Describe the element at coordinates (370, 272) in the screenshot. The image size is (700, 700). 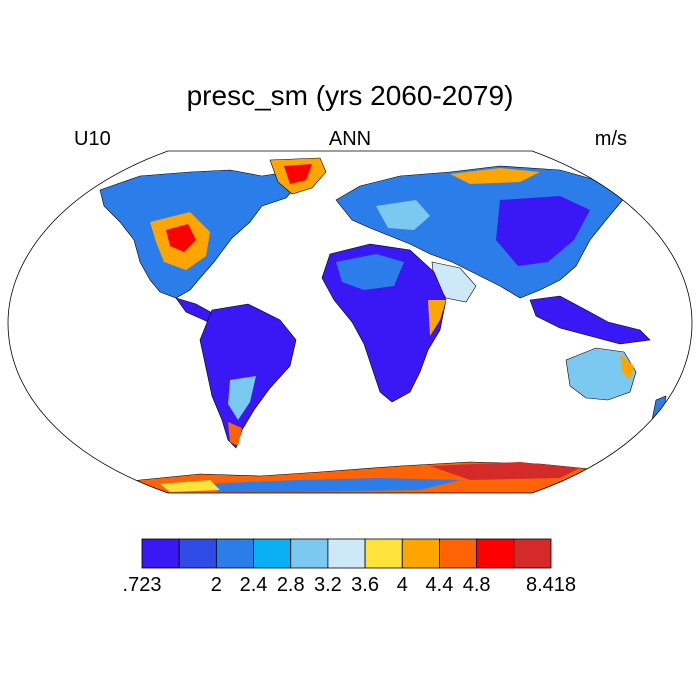
I see `africa-blue-region` at that location.